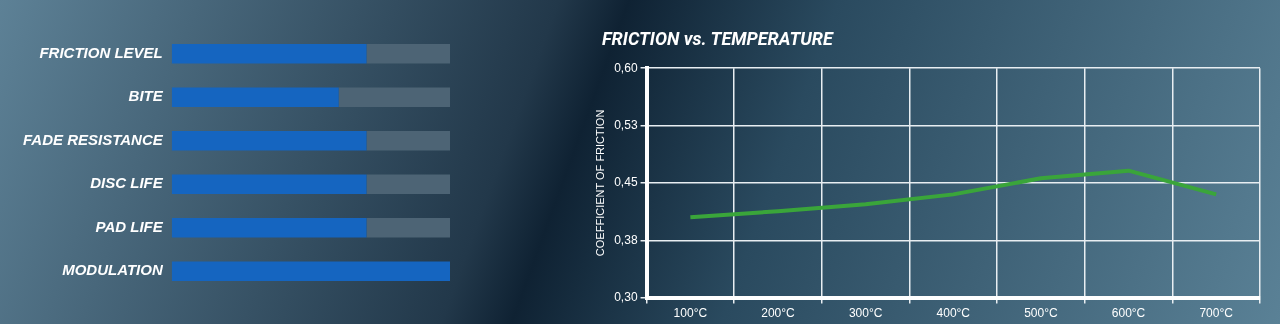 The width and height of the screenshot is (1280, 324). I want to click on y-tick-label: 0,53, so click(626, 124).